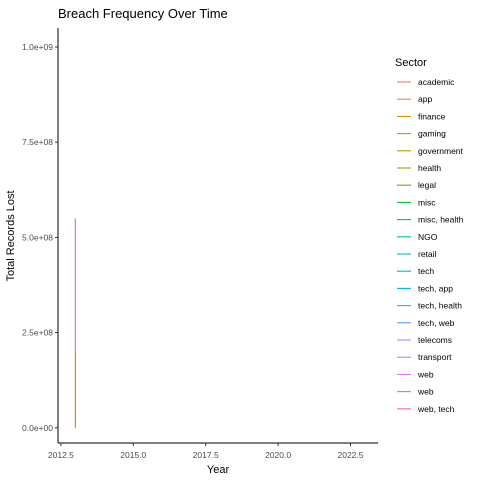 This screenshot has height=480, width=480. Describe the element at coordinates (429, 168) in the screenshot. I see `legend-label: health` at that location.